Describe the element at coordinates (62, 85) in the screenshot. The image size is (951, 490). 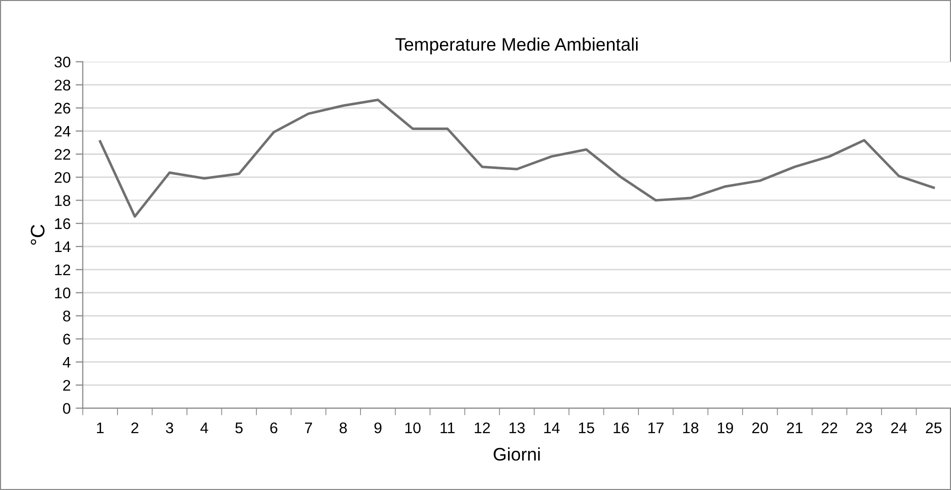
I see `y-tick-label: 28` at that location.